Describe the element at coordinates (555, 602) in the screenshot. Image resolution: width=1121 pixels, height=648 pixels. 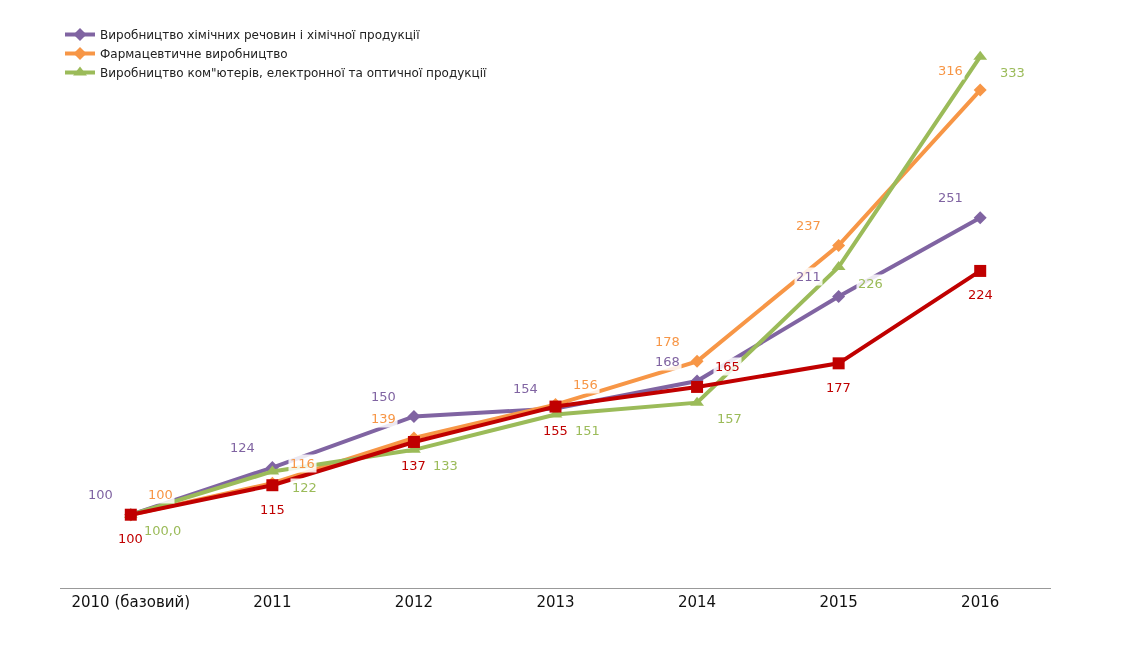
I see `x-tick-label: 2013` at that location.